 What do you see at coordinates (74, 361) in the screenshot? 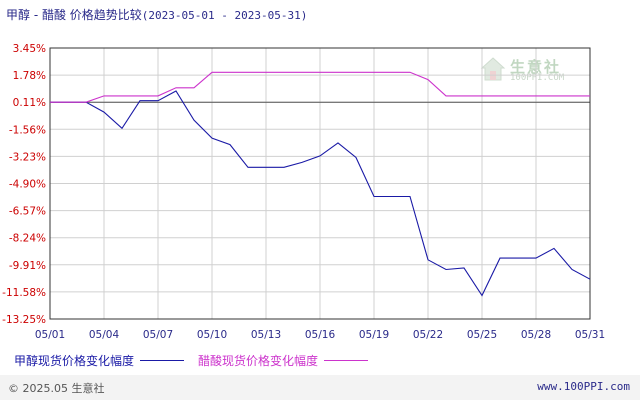
I see `legend-label-methanol: 甲醇现货价格变化幅度` at bounding box center [74, 361].